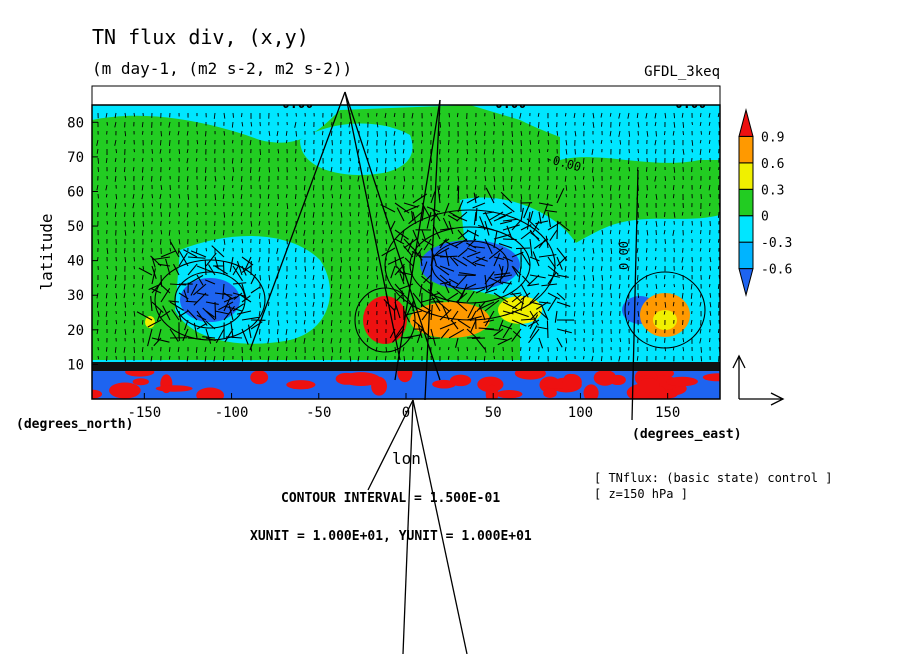 Image resolution: width=904 pixels, height=654 pixels. Describe the element at coordinates (417, 240) in the screenshot. I see `stray-line` at that location.